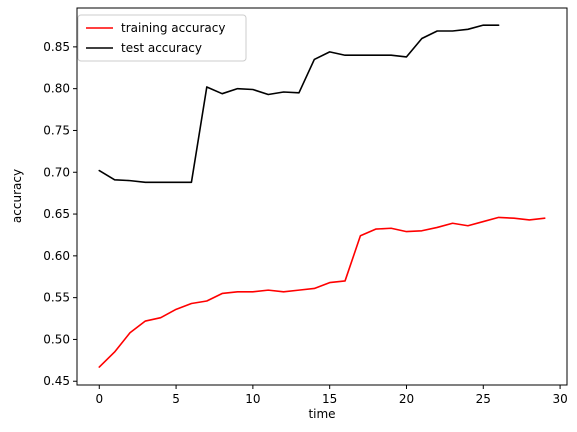 The width and height of the screenshot is (577, 432). What do you see at coordinates (56, 47) in the screenshot?
I see `y-tick-label: 0.85` at bounding box center [56, 47].